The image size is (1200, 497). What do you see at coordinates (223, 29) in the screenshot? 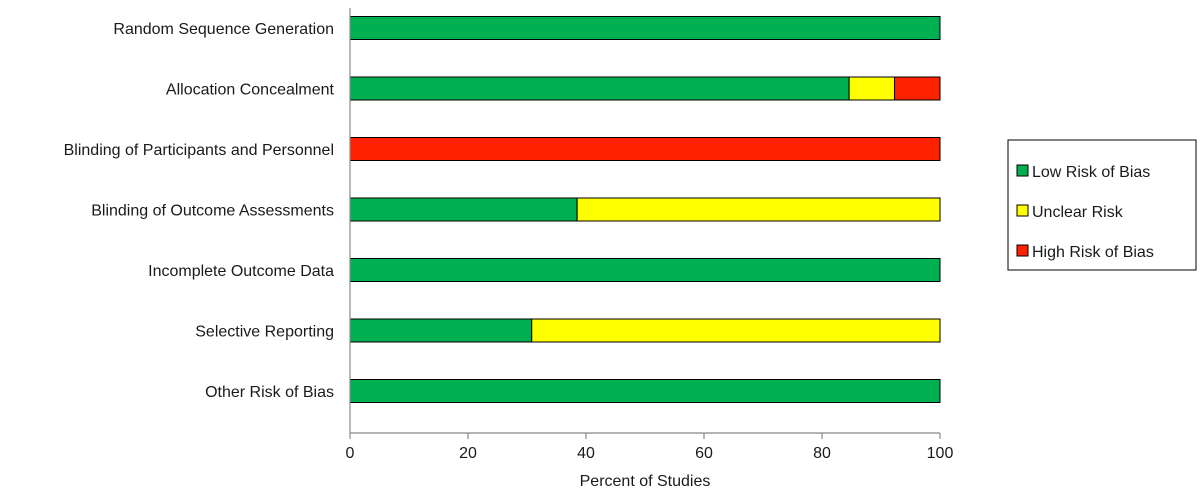
I see `category-label: Random Sequence Generation` at bounding box center [223, 29].